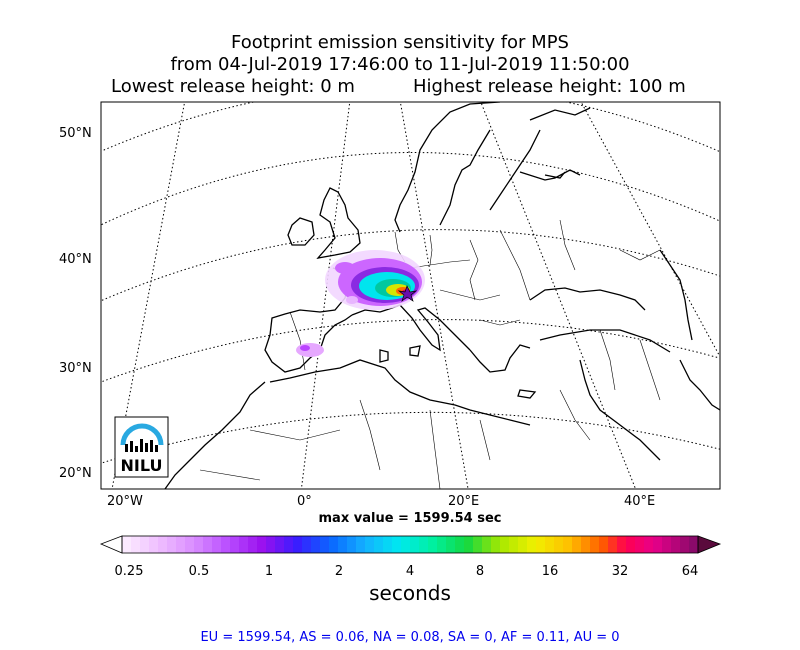  Describe the element at coordinates (410, 571) in the screenshot. I see `colorbar-tick-label: 4` at that location.